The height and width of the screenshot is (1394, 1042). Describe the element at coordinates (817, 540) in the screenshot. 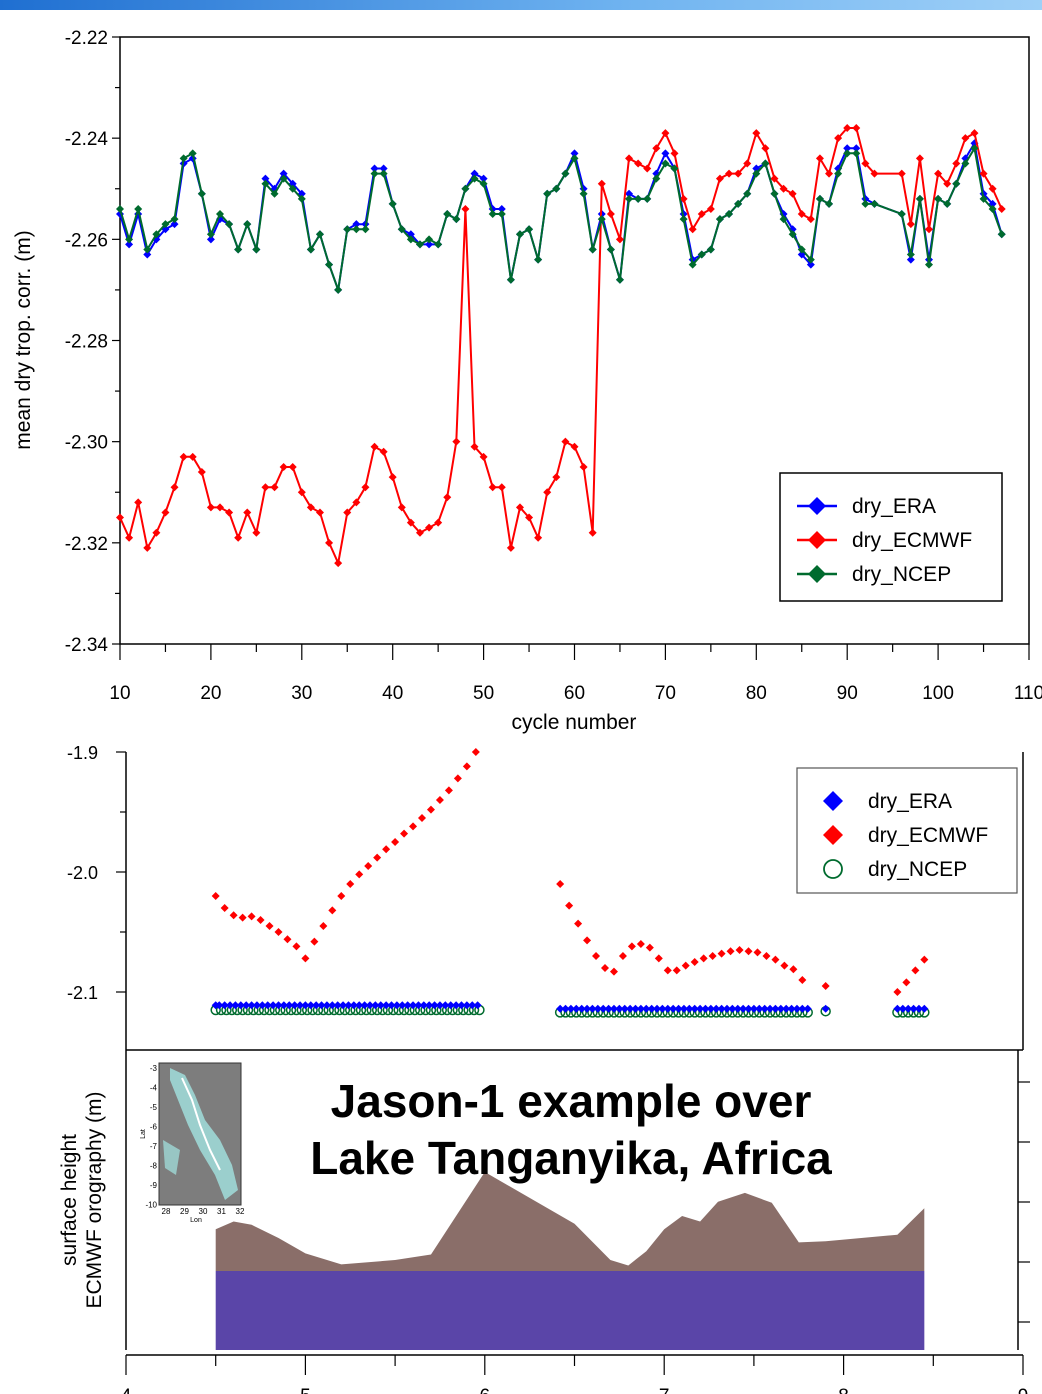

I see `top-legend-marker` at that location.